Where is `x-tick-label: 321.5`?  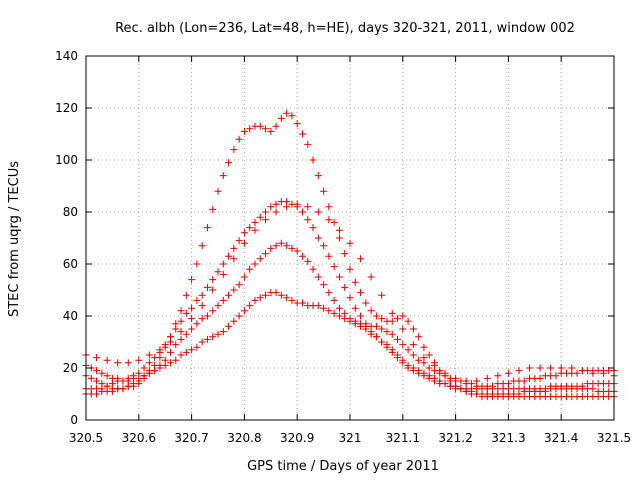
x-tick-label: 321.5 is located at coordinates (614, 438).